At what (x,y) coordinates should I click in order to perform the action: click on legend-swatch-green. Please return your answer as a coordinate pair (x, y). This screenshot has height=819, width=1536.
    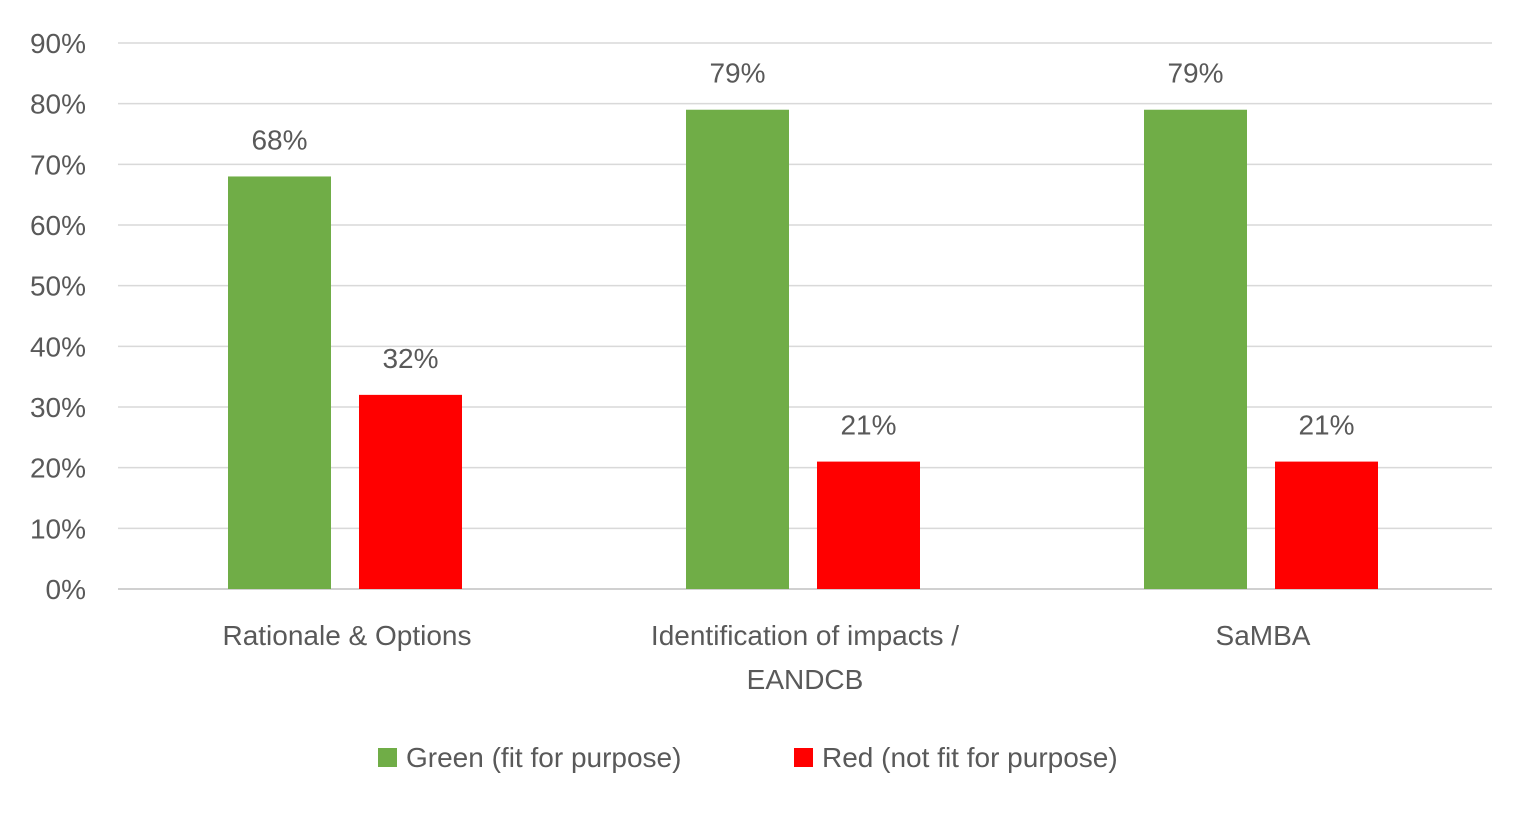
    Looking at the image, I should click on (387, 757).